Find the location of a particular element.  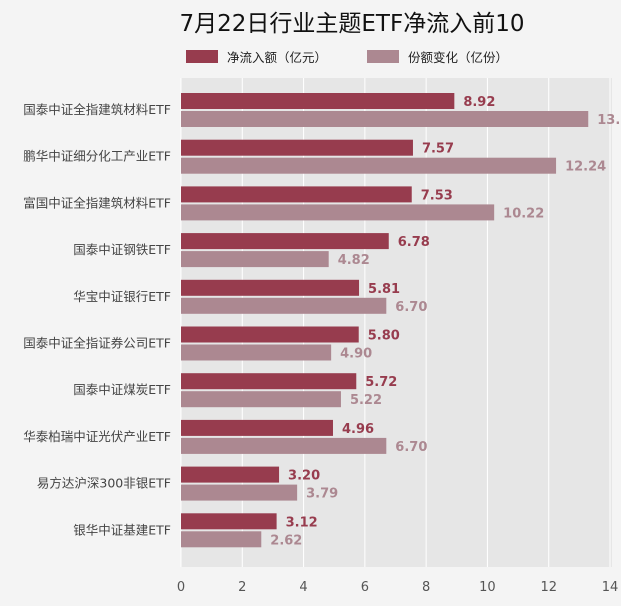

value-label-share-change: 4.82 is located at coordinates (354, 260).